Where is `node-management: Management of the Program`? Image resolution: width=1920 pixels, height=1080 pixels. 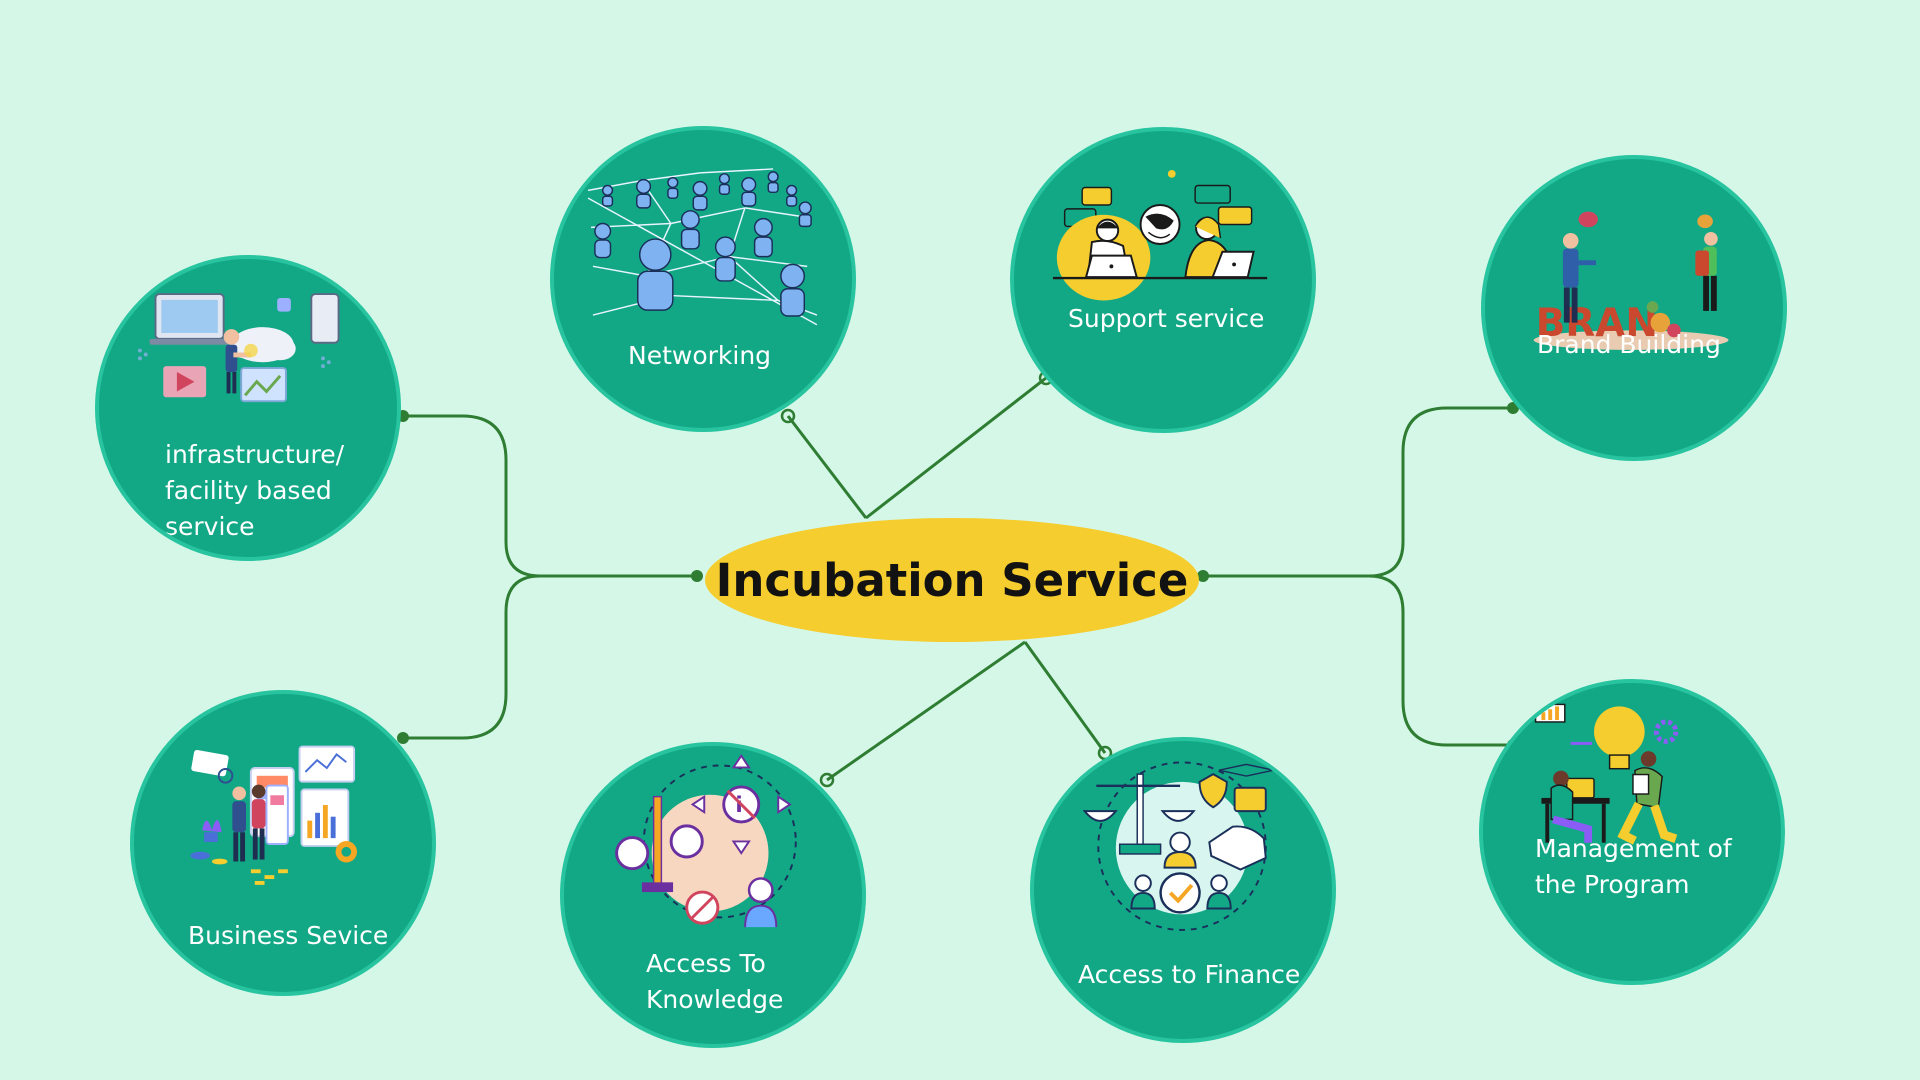
node-management: Management of the Program is located at coordinates (1632, 832).